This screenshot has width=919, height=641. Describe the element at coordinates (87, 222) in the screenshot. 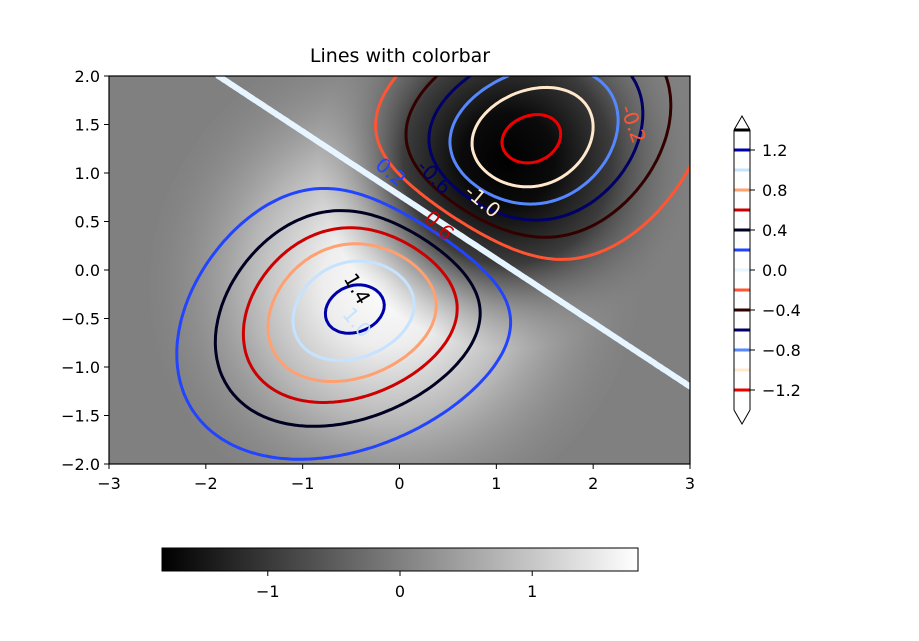

I see `y-tick-label: 0.5` at that location.